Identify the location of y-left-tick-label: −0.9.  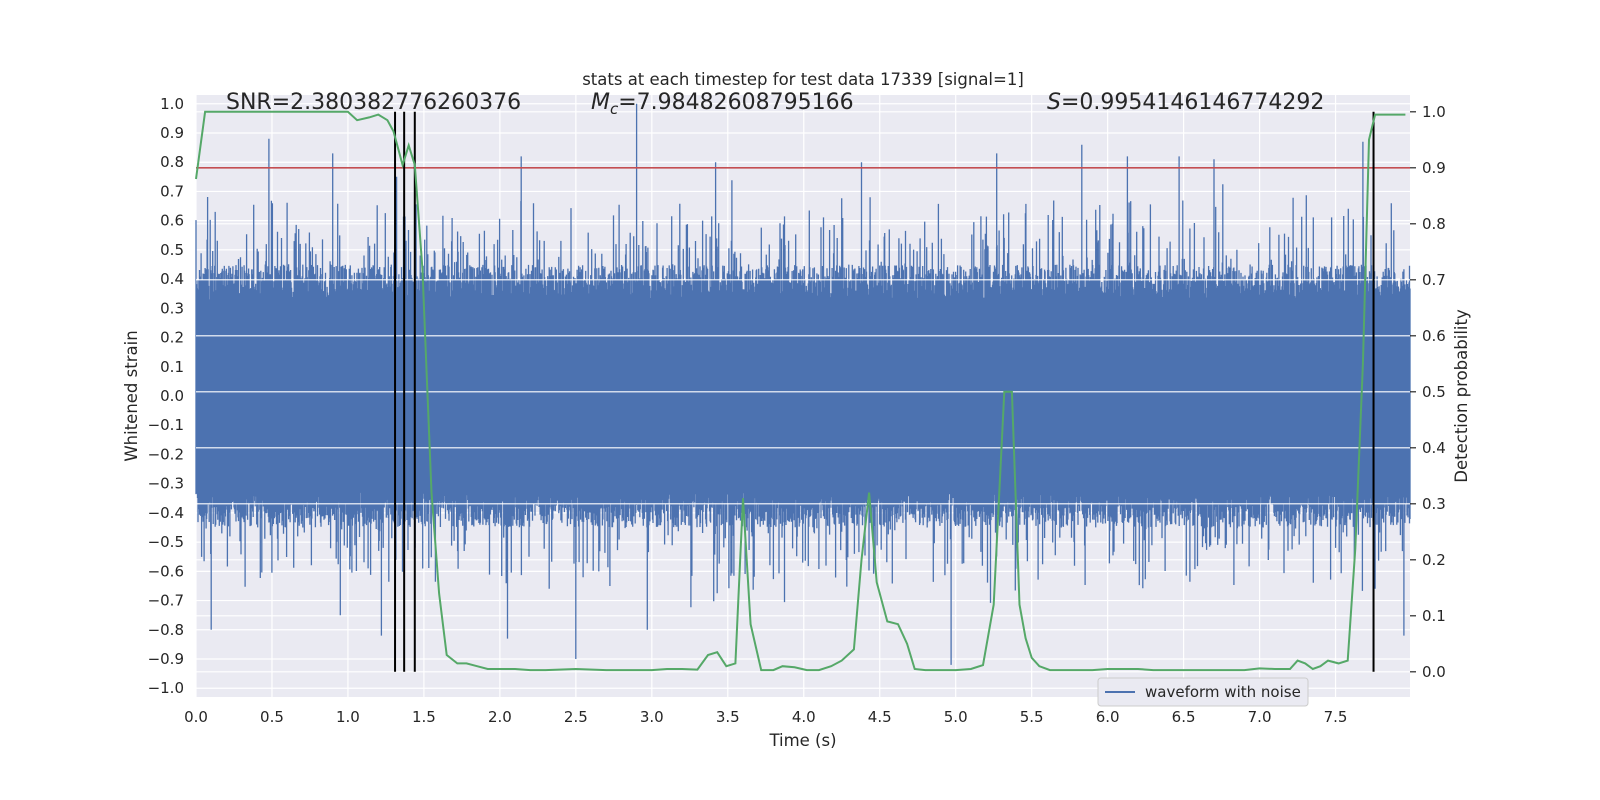
(166, 659).